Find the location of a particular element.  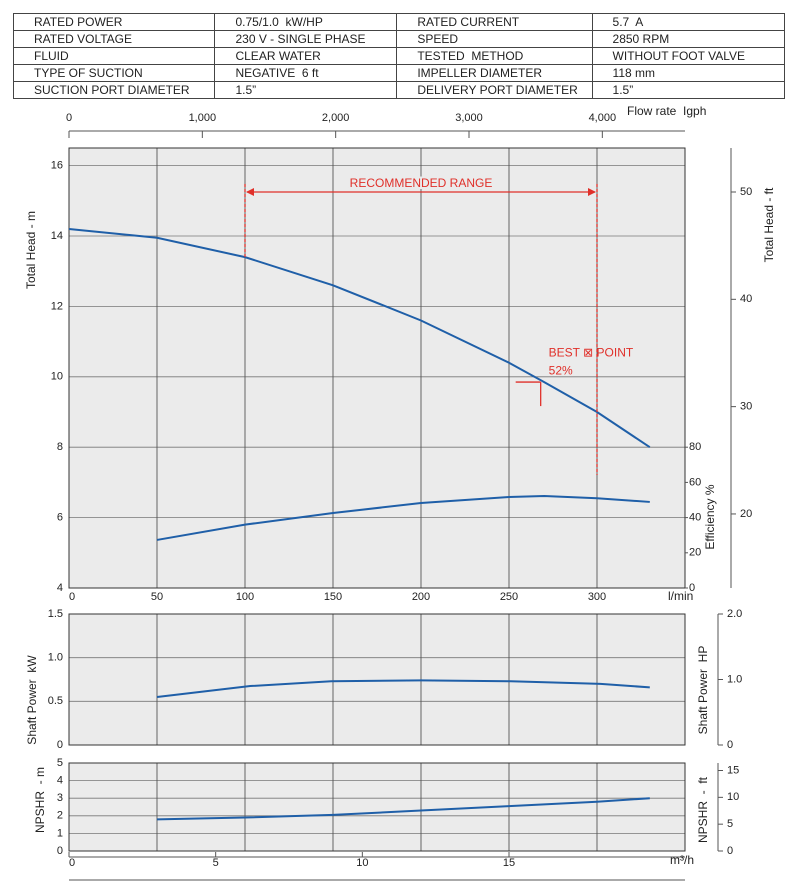

y-tick-label: 1.5 is located at coordinates (55, 614).